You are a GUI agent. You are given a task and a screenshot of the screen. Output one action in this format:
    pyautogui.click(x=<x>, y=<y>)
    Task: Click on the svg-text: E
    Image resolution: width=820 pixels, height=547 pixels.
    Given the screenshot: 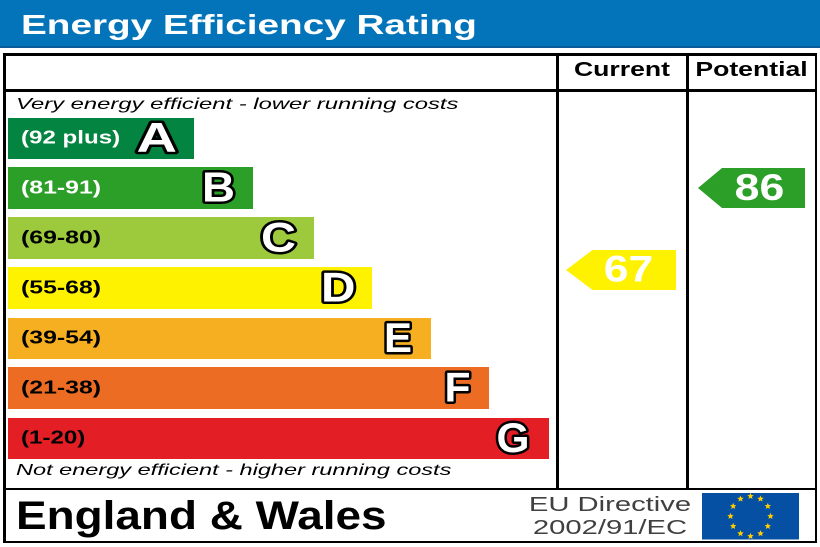 What is the action you would take?
    pyautogui.click(x=398, y=337)
    